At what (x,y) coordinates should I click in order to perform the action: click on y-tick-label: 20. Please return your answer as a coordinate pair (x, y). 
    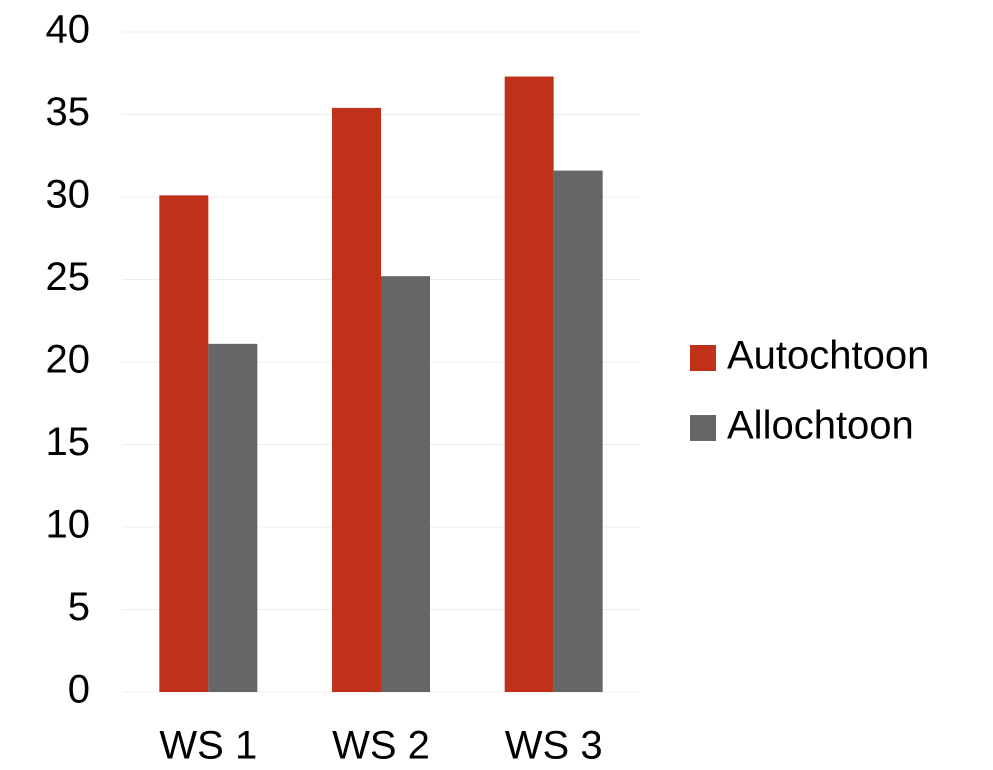
    Looking at the image, I should click on (68, 360).